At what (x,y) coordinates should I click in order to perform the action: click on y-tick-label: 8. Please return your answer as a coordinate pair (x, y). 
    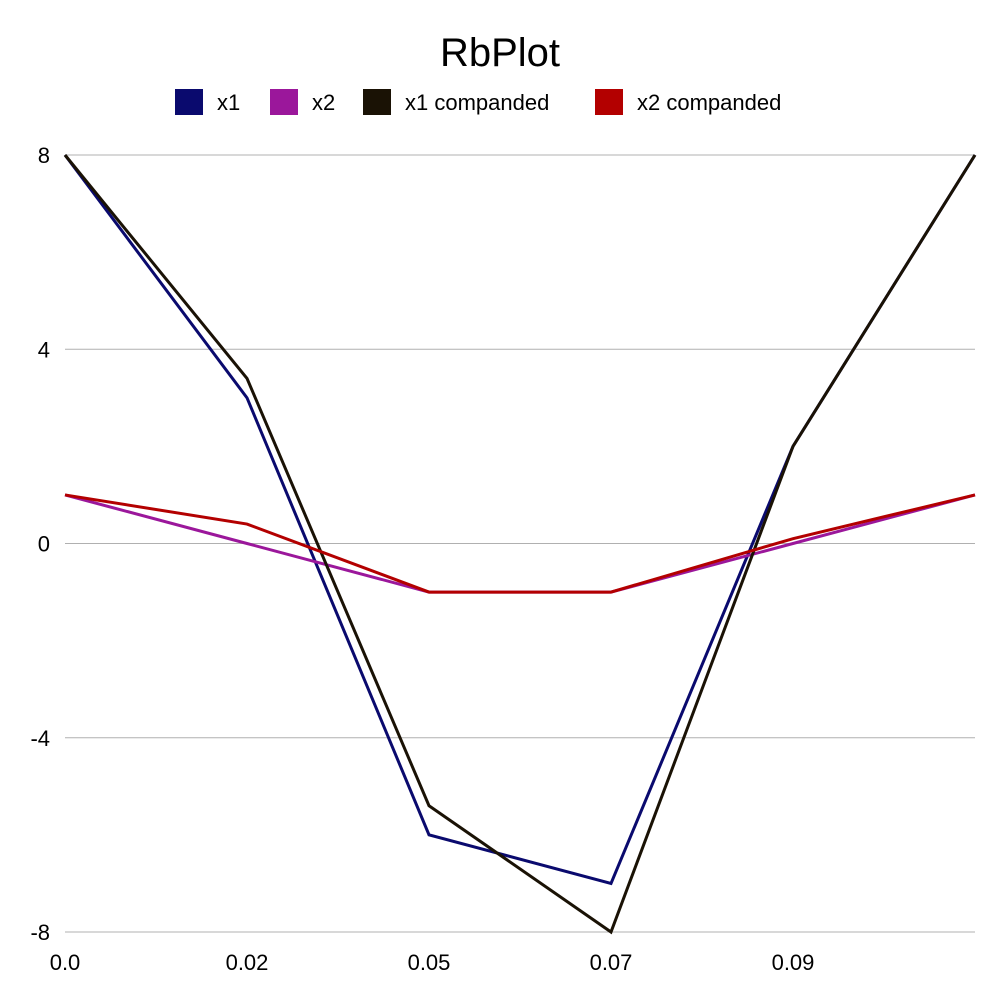
    Looking at the image, I should click on (44, 155).